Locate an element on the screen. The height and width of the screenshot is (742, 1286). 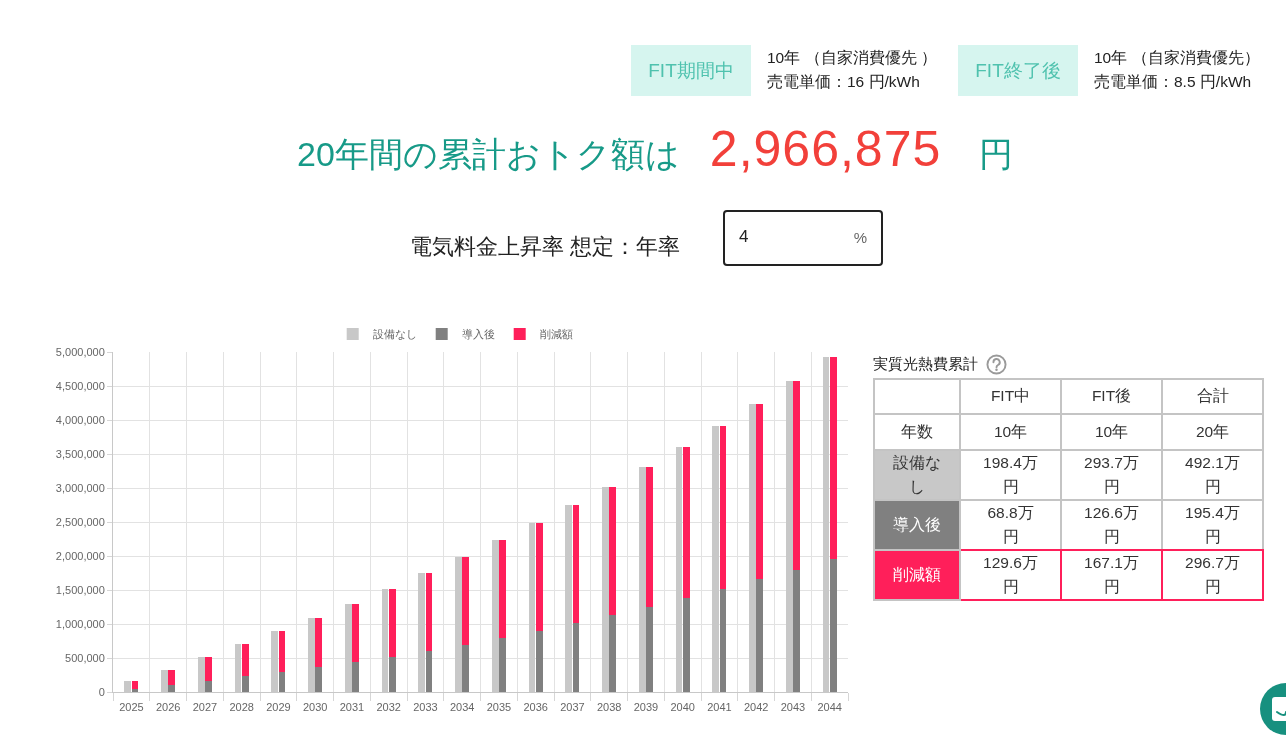
y-tick-label: 5,000,000 is located at coordinates (80, 351).